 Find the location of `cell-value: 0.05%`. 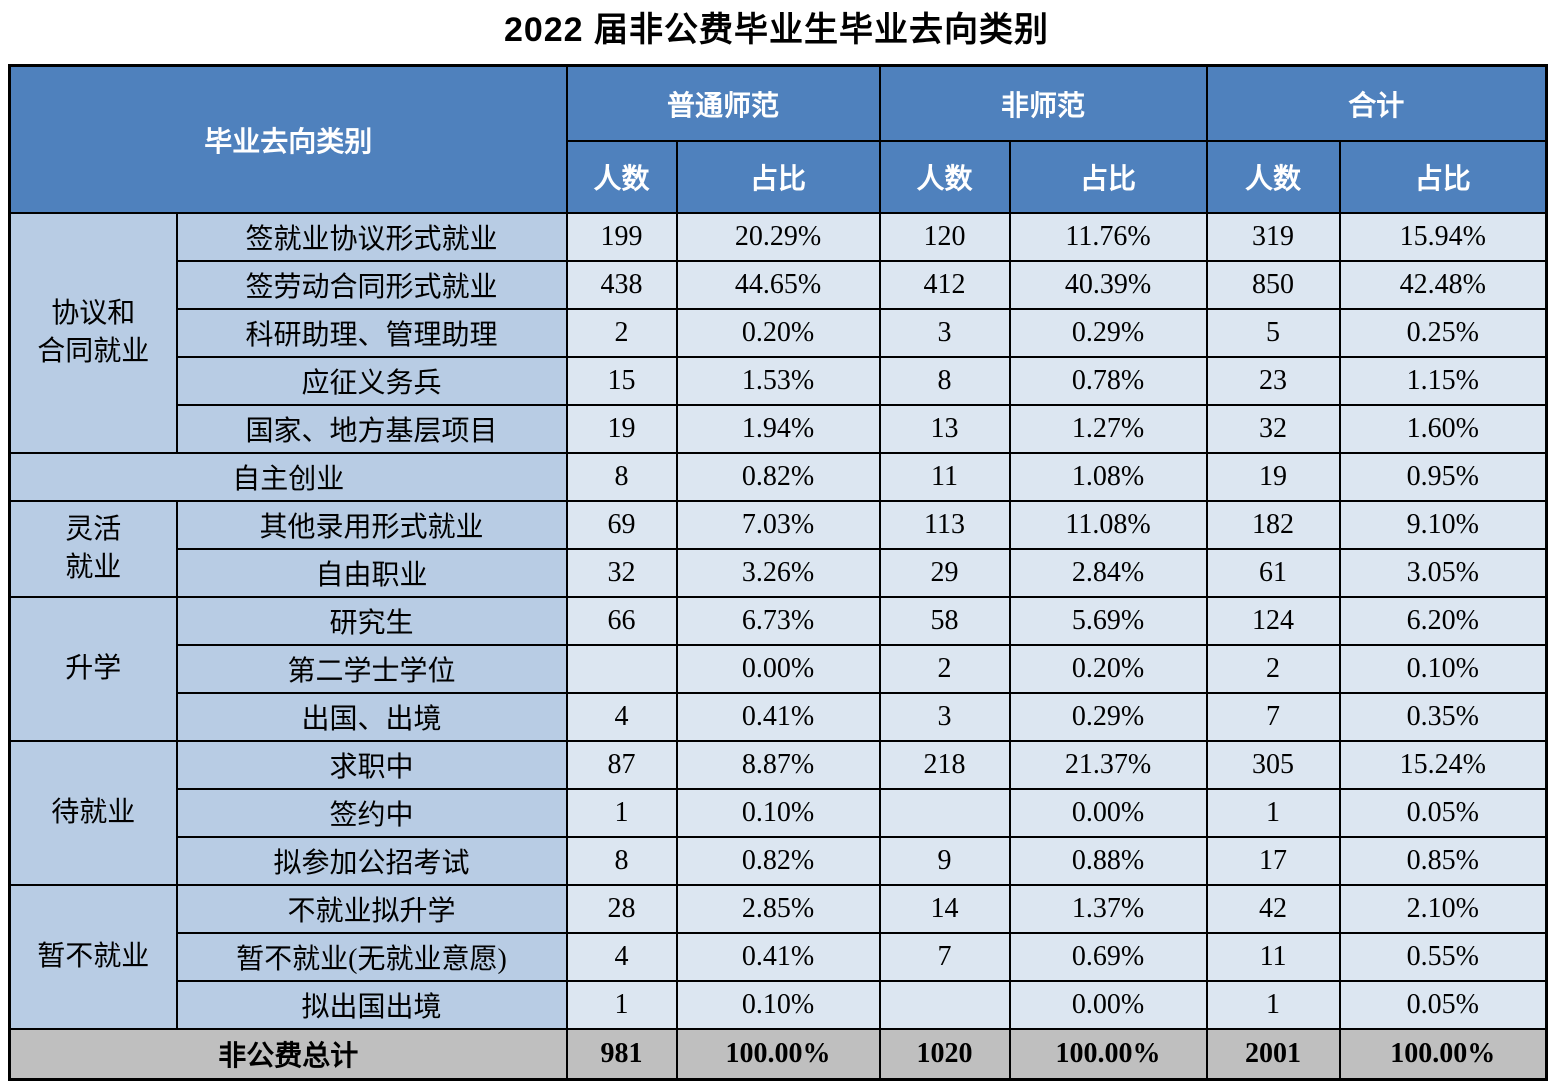

cell-value: 0.05% is located at coordinates (1443, 1005).